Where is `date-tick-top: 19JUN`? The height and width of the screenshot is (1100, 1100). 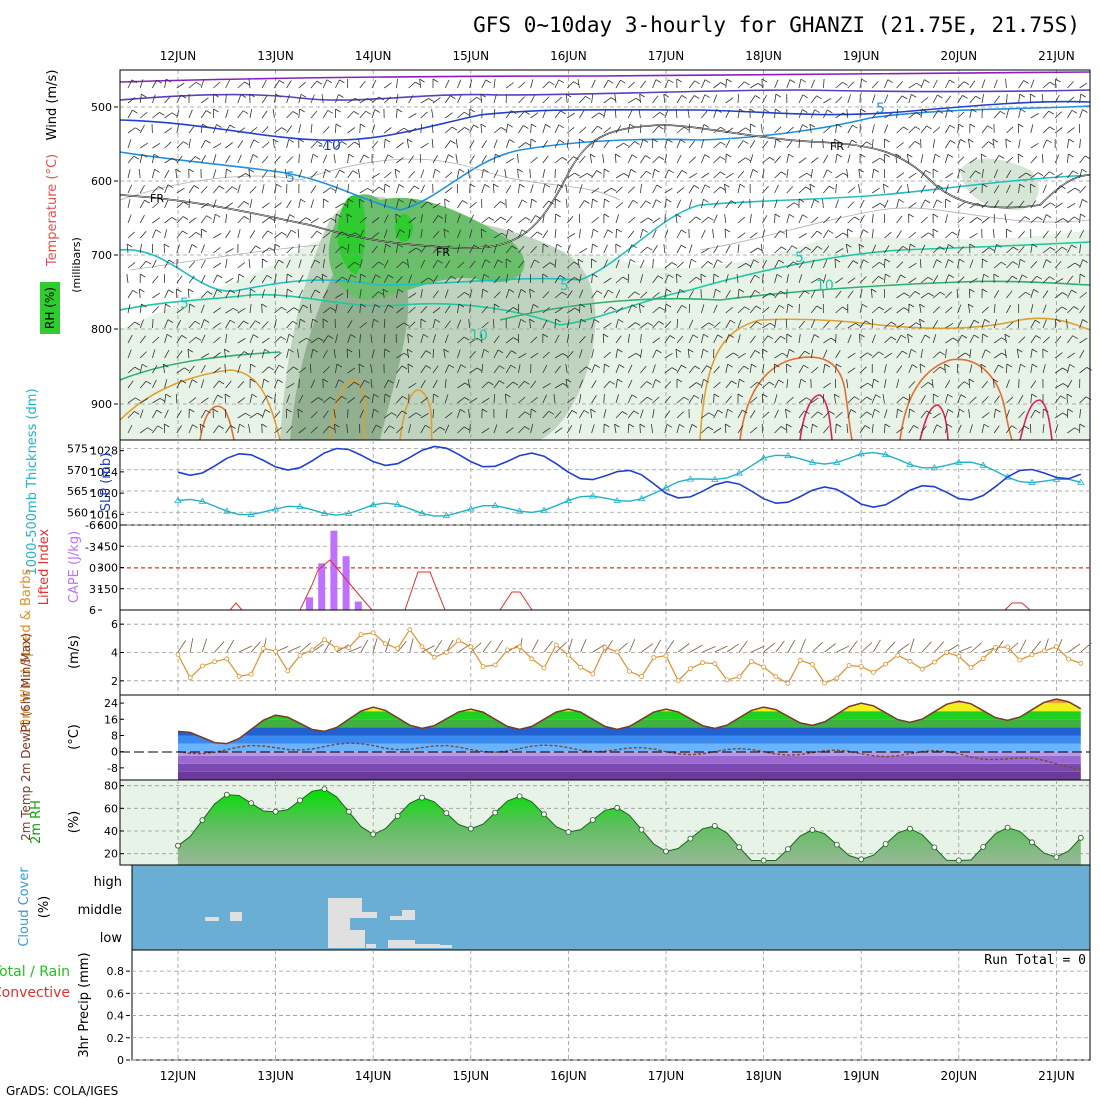
date-tick-top: 19JUN is located at coordinates (861, 56).